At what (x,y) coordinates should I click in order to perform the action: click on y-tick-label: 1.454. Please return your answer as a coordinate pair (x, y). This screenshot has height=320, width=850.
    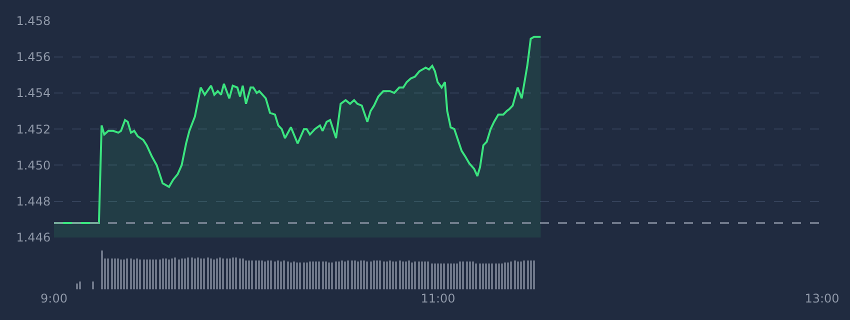
    Looking at the image, I should click on (33, 93).